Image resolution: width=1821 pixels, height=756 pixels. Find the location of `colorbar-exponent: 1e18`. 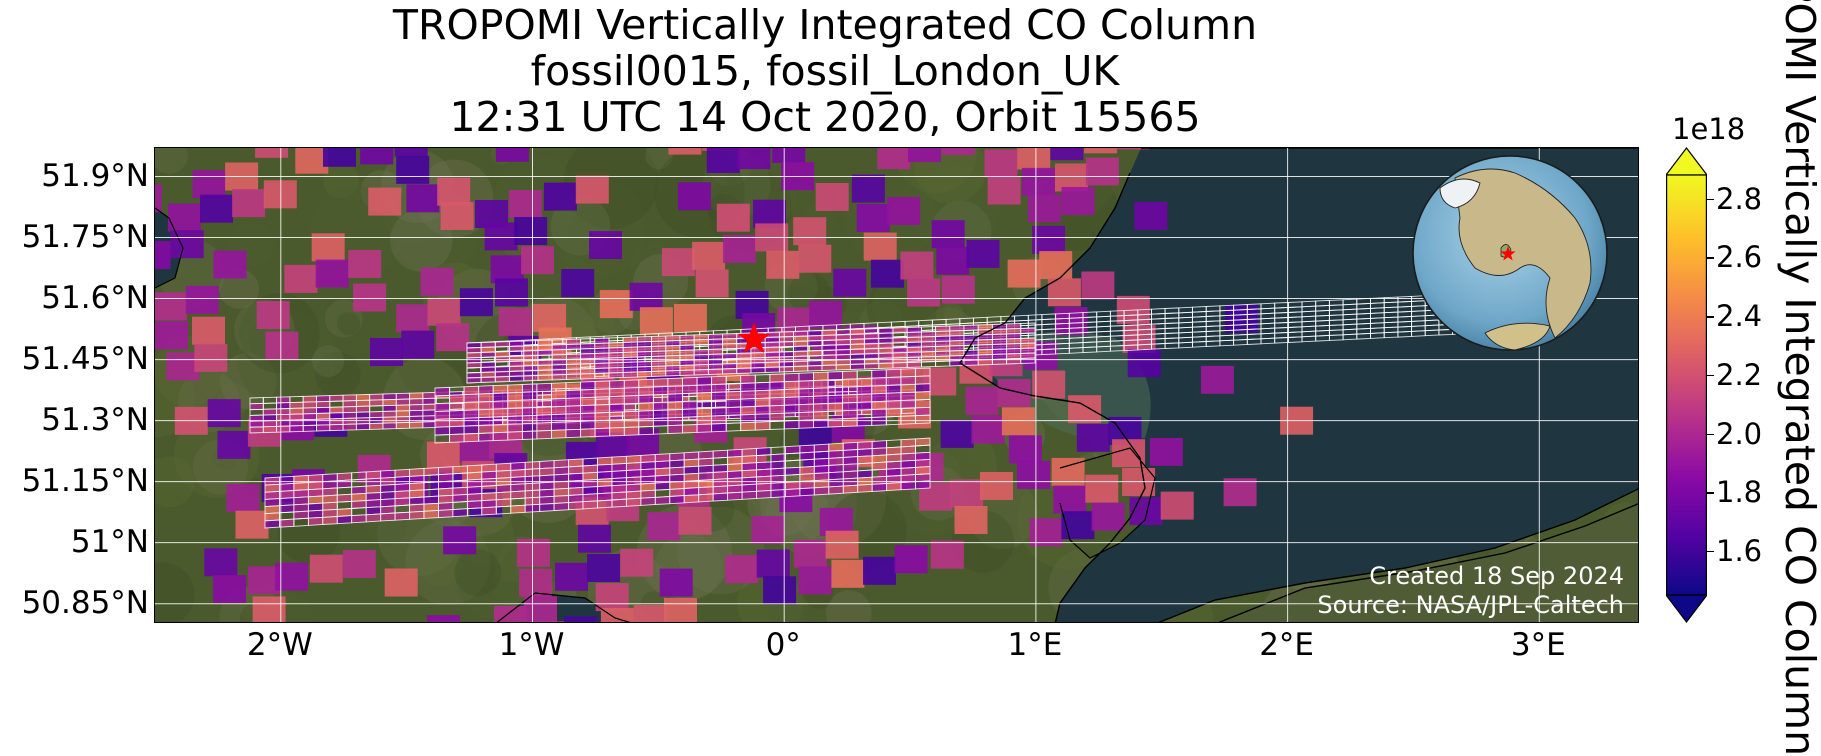

colorbar-exponent: 1e18 is located at coordinates (1709, 129).